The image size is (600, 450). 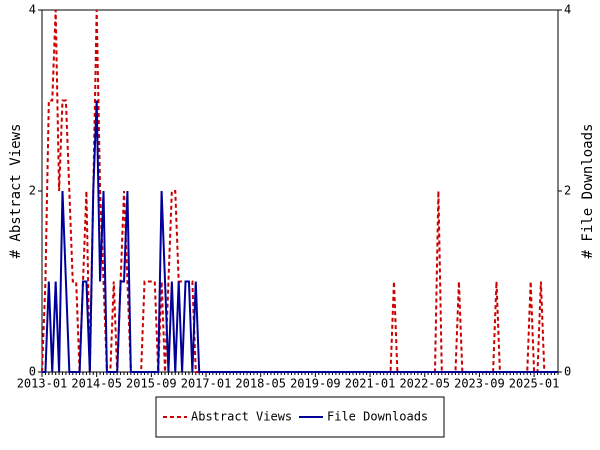 What do you see at coordinates (479, 384) in the screenshot?
I see `x-tick-label: 2023-09` at bounding box center [479, 384].